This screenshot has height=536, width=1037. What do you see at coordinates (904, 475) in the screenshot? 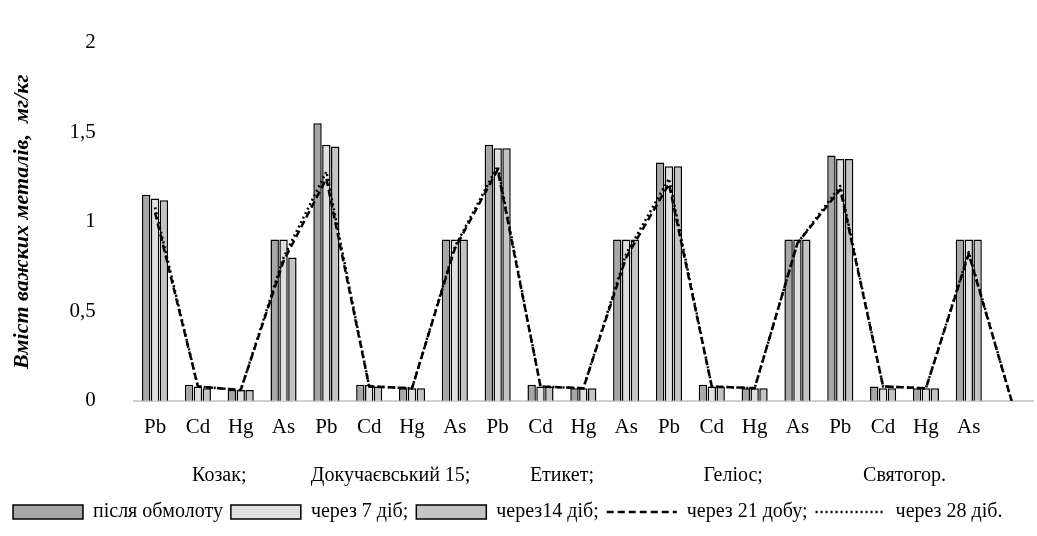
I see `text: Святогор.` at bounding box center [904, 475].